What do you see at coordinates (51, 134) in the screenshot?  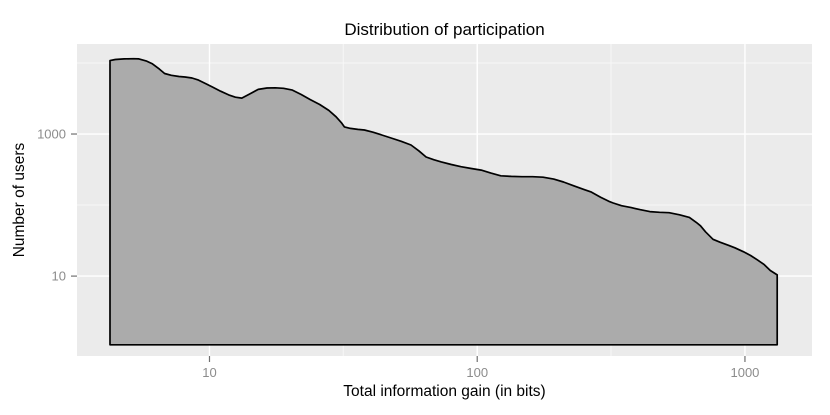 I see `y-tick-label: 1000` at bounding box center [51, 134].